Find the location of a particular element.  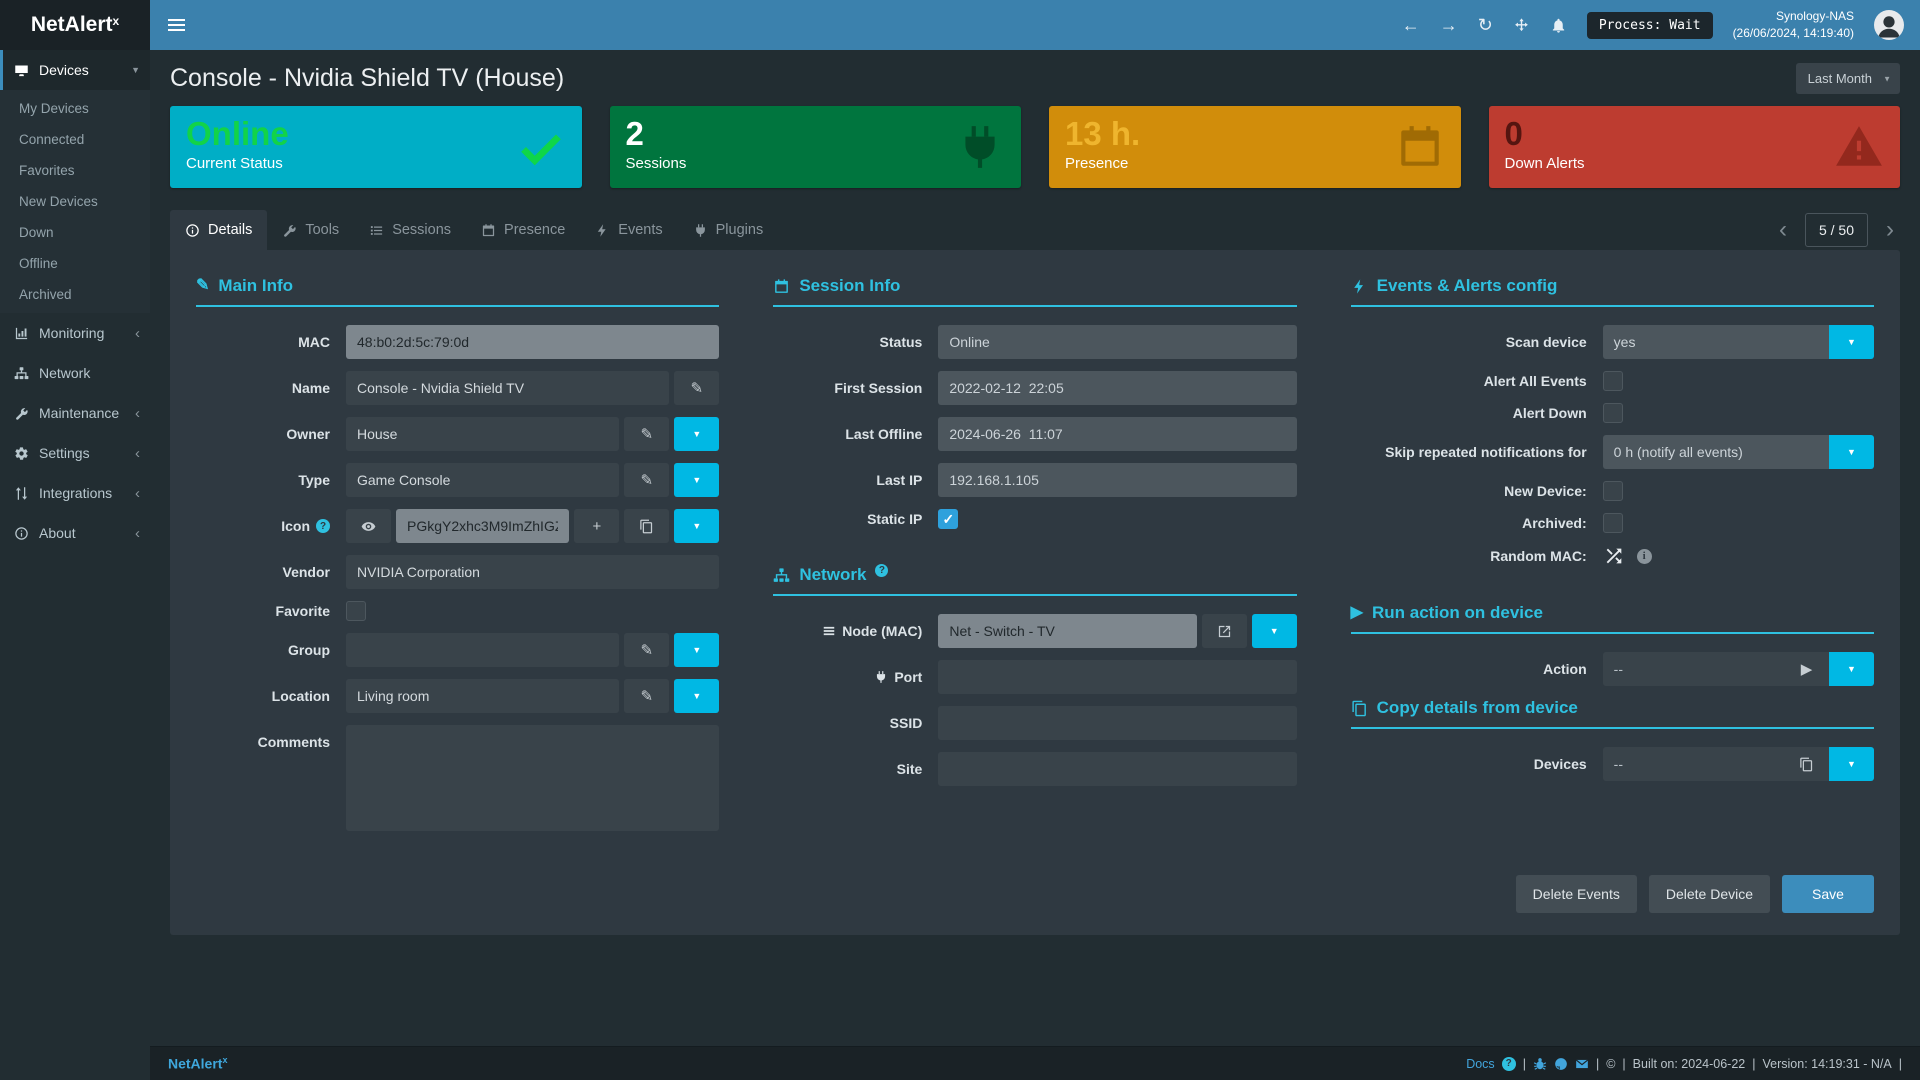

node-input is located at coordinates (1067, 631).